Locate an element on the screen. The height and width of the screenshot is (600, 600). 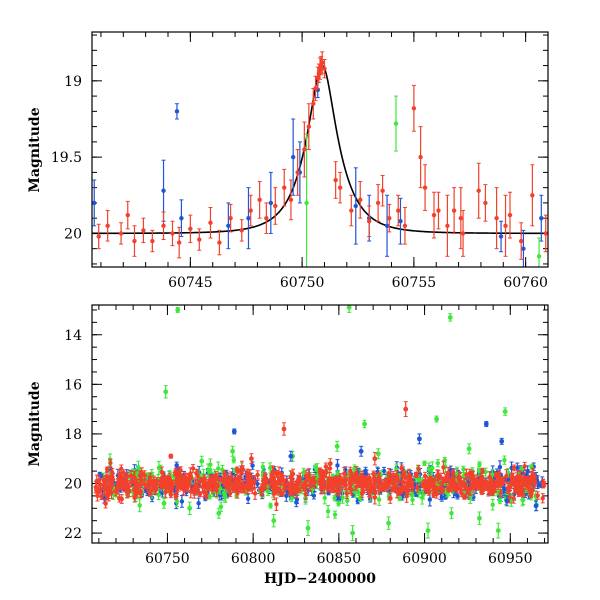
top-panel-y-axis-label: Magnitude is located at coordinates (35, 149).